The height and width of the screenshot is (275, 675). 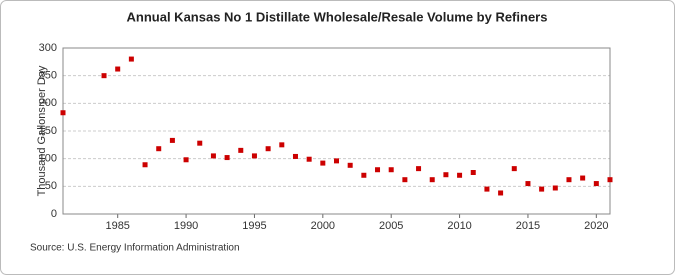 What do you see at coordinates (596, 226) in the screenshot?
I see `x-tick-label: 2020` at bounding box center [596, 226].